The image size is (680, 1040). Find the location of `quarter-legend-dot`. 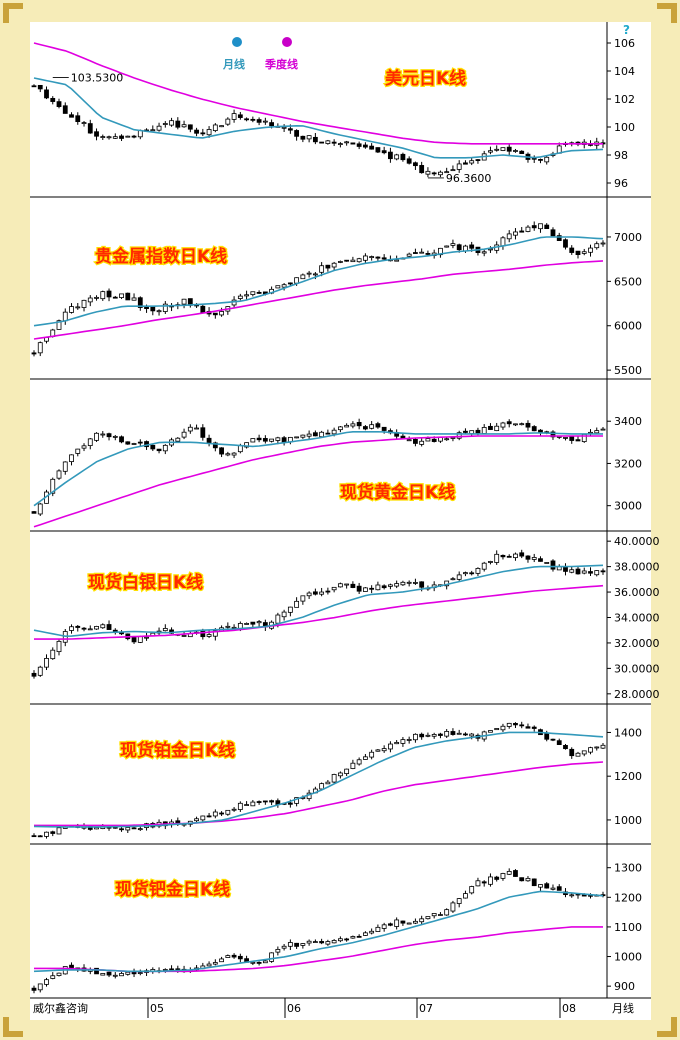

quarter-legend-dot is located at coordinates (287, 42).